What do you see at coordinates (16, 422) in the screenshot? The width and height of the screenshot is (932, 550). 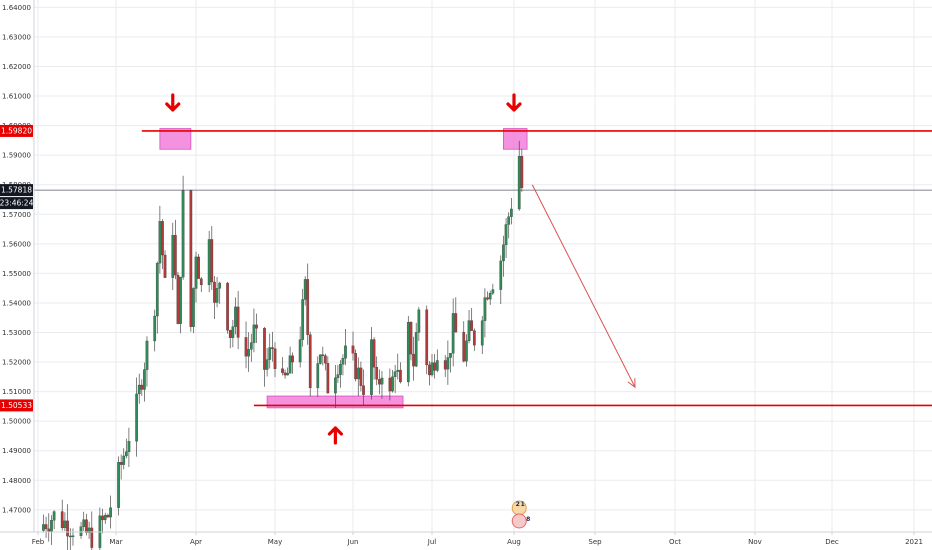 I see `y-tick-label: 1.50000` at bounding box center [16, 422].